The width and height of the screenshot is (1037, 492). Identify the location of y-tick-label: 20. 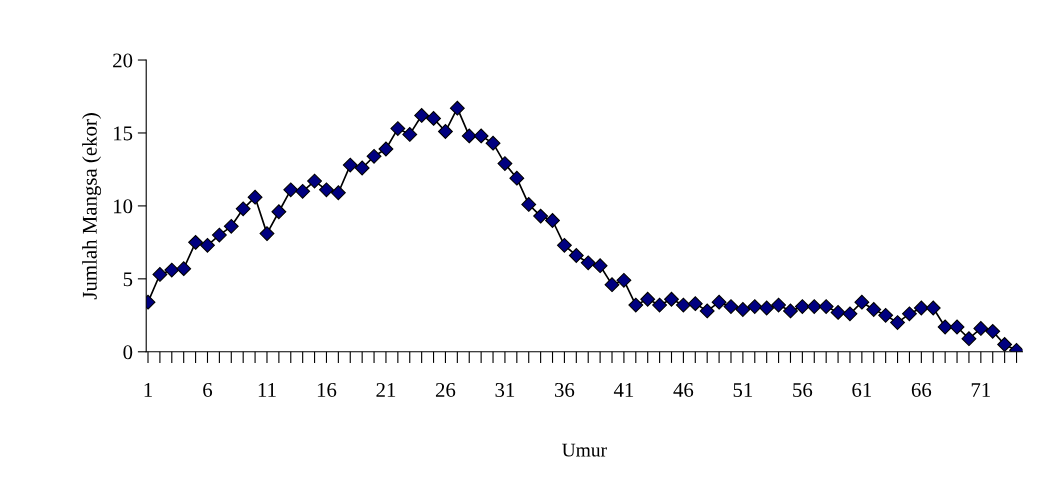
(123, 60).